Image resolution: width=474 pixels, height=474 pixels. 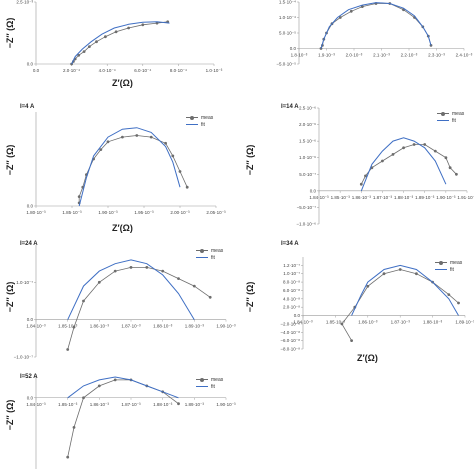 What do you see at coordinates (178, 70) in the screenshot?
I see `x-tick-label: 8.0·10⁻⁴` at bounding box center [178, 70].